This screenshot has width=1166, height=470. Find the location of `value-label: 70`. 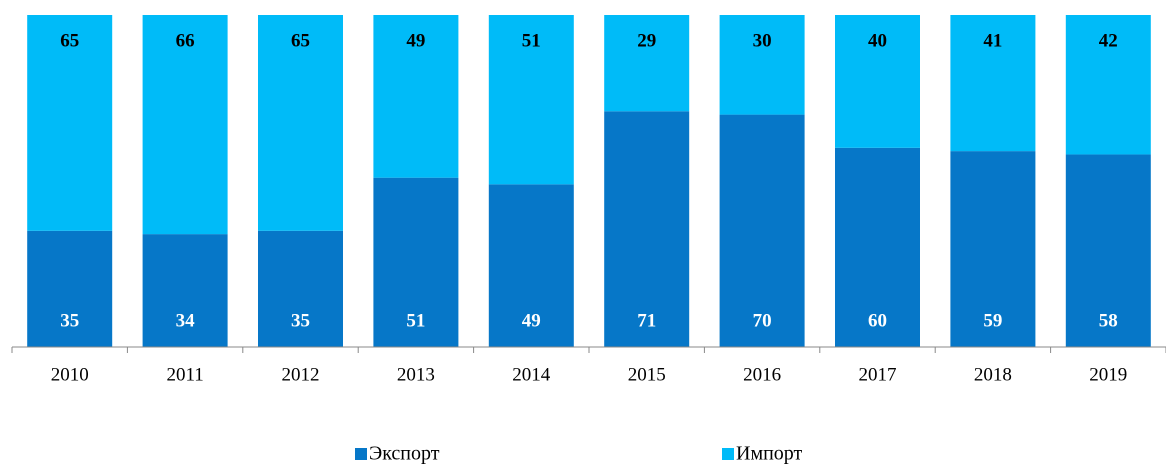

value-label: 70 is located at coordinates (762, 320).